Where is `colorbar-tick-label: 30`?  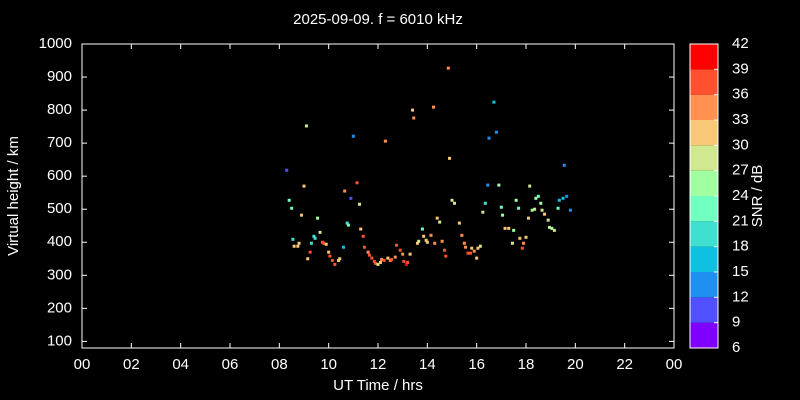 colorbar-tick-label: 30 is located at coordinates (740, 144).